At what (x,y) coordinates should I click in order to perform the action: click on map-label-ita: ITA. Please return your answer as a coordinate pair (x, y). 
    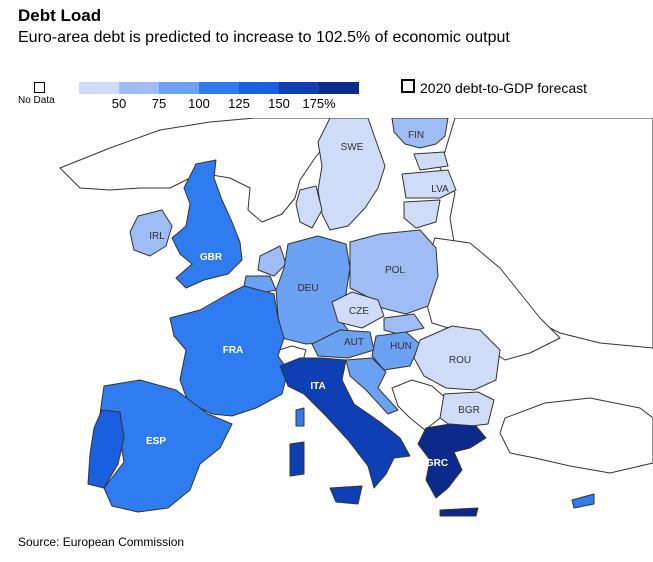
    Looking at the image, I should click on (317, 386).